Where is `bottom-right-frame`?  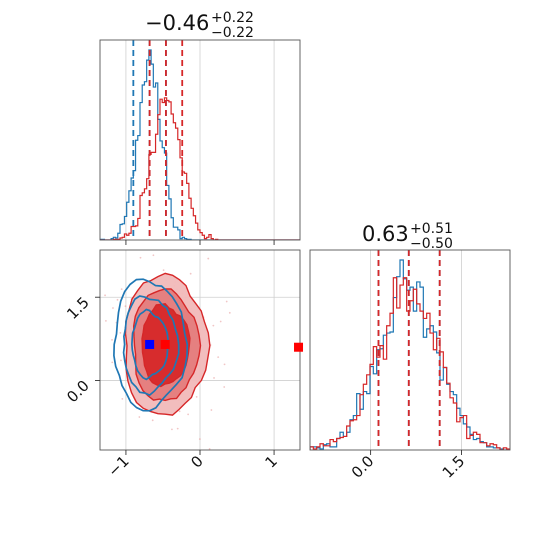
bottom-right-frame is located at coordinates (410, 350).